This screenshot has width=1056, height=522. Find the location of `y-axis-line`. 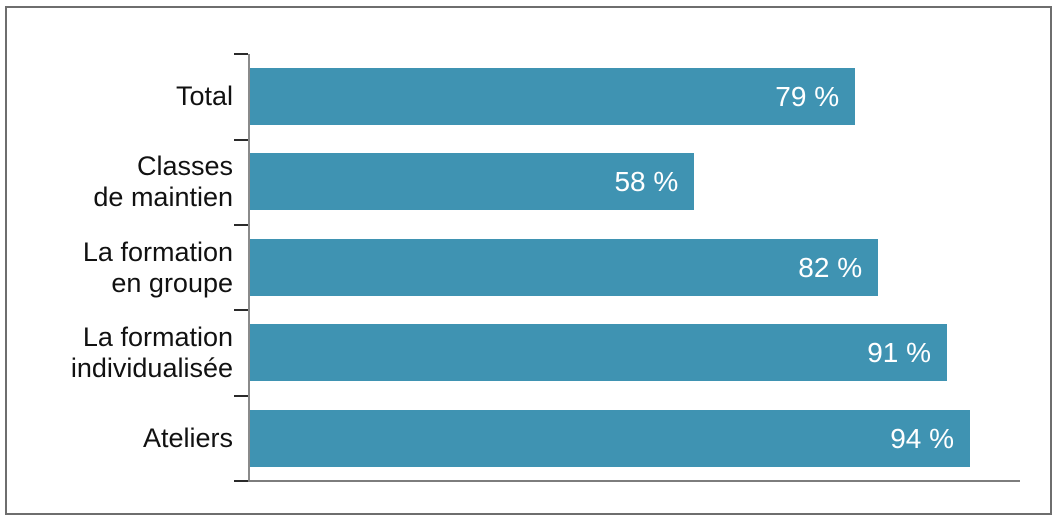

y-axis-line is located at coordinates (249, 268).